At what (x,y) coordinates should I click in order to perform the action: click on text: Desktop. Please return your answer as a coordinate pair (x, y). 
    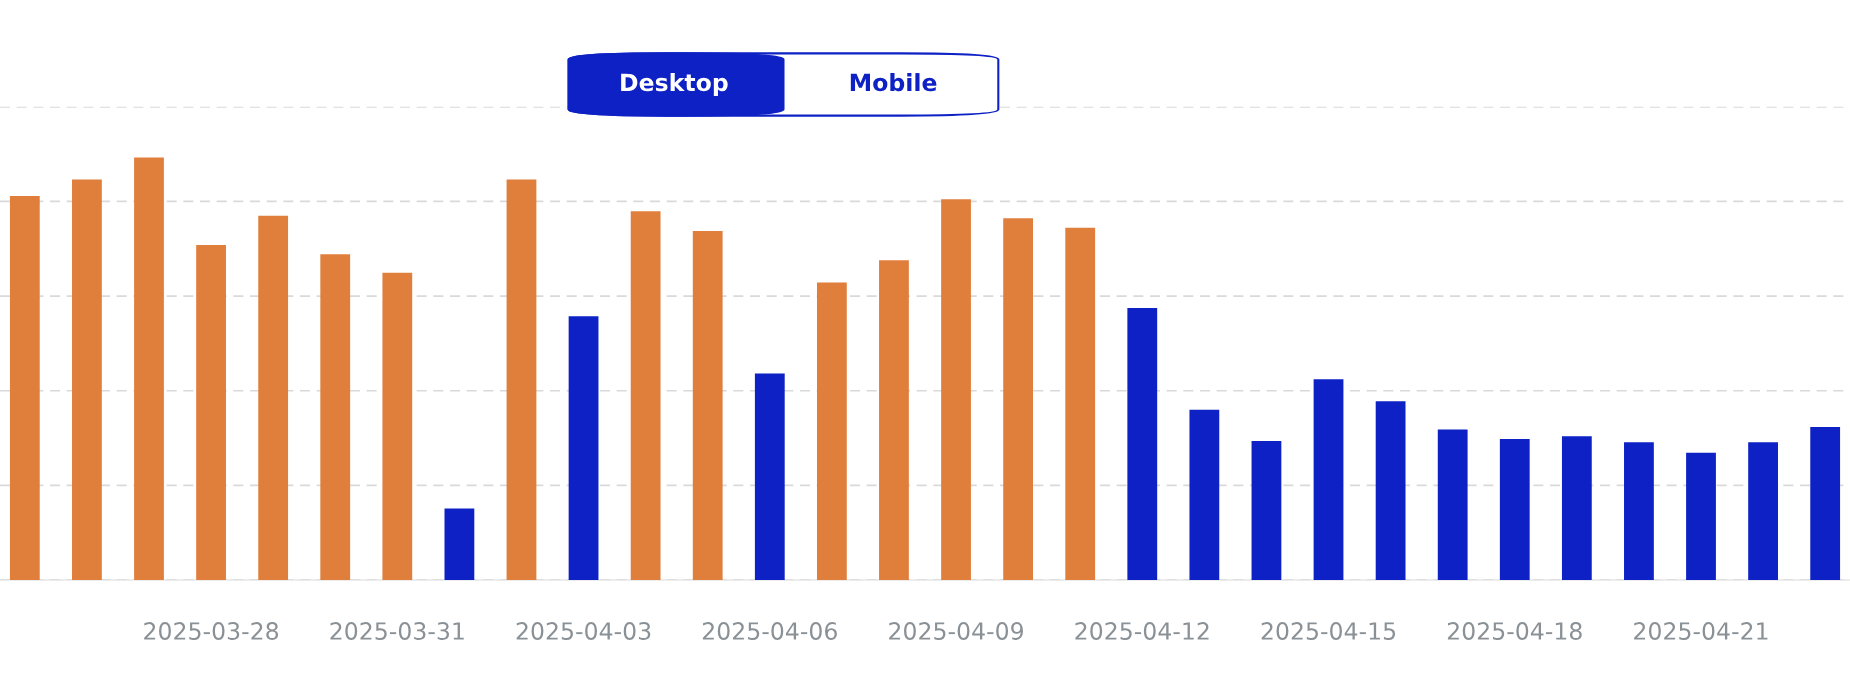
    Looking at the image, I should click on (674, 84).